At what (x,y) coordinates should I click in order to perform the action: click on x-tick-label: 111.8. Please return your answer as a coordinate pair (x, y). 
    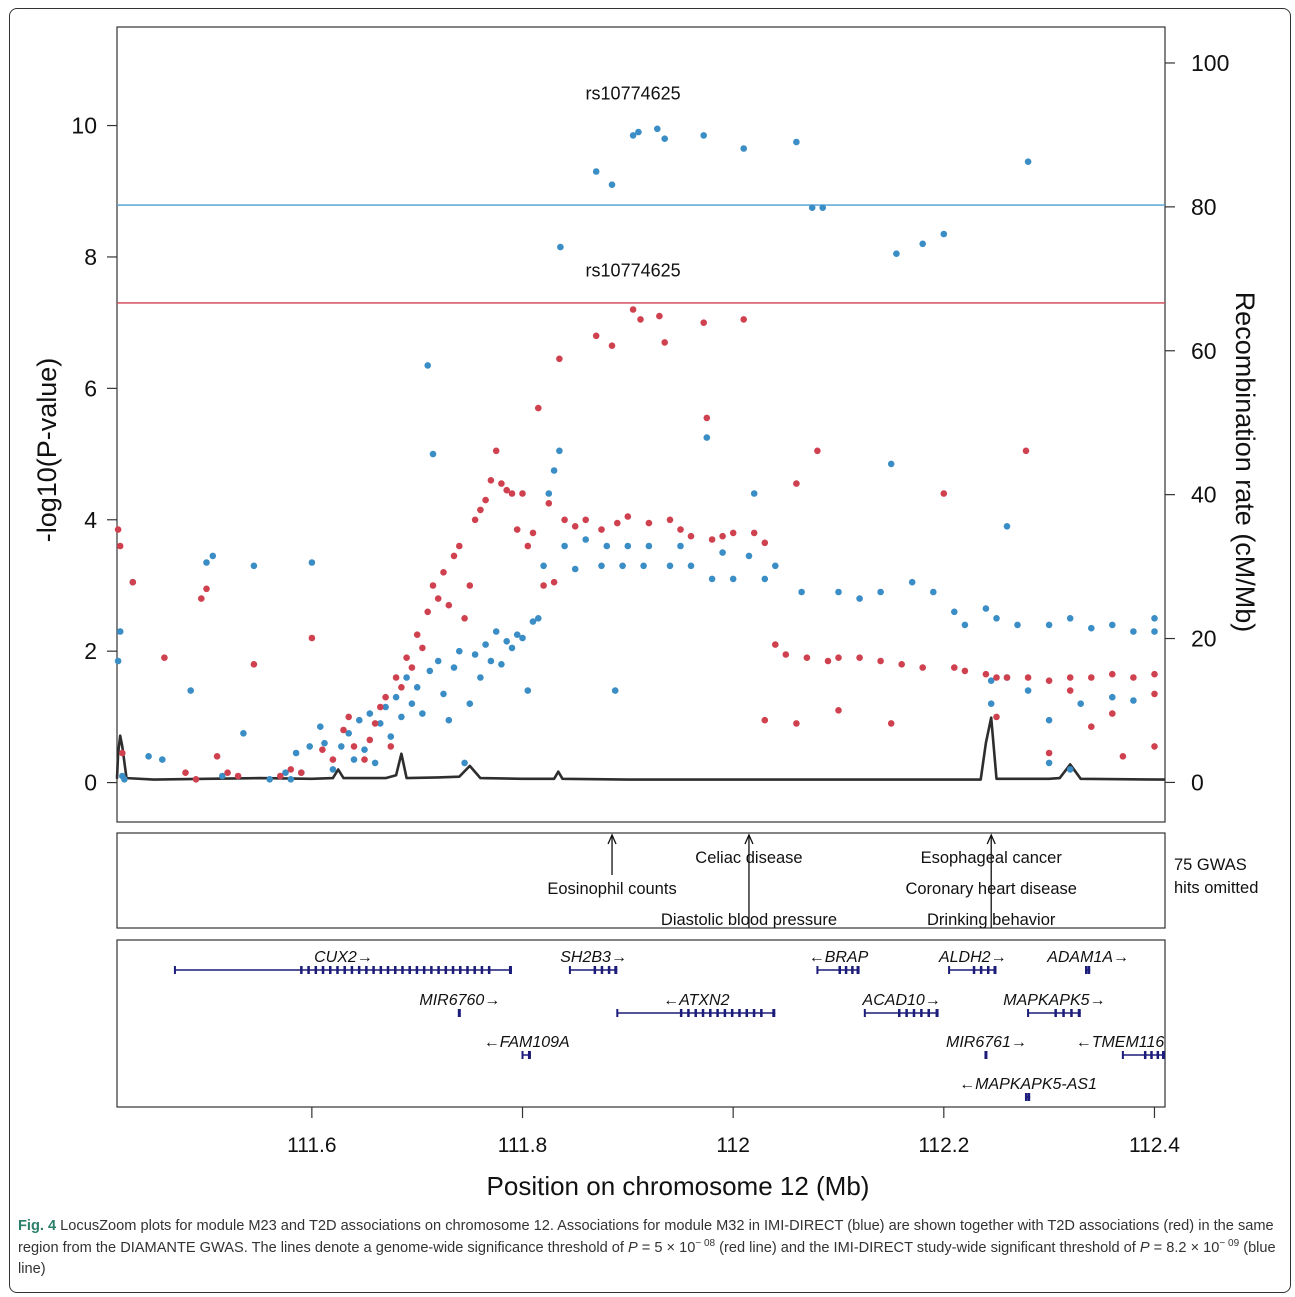
    Looking at the image, I should click on (522, 1145).